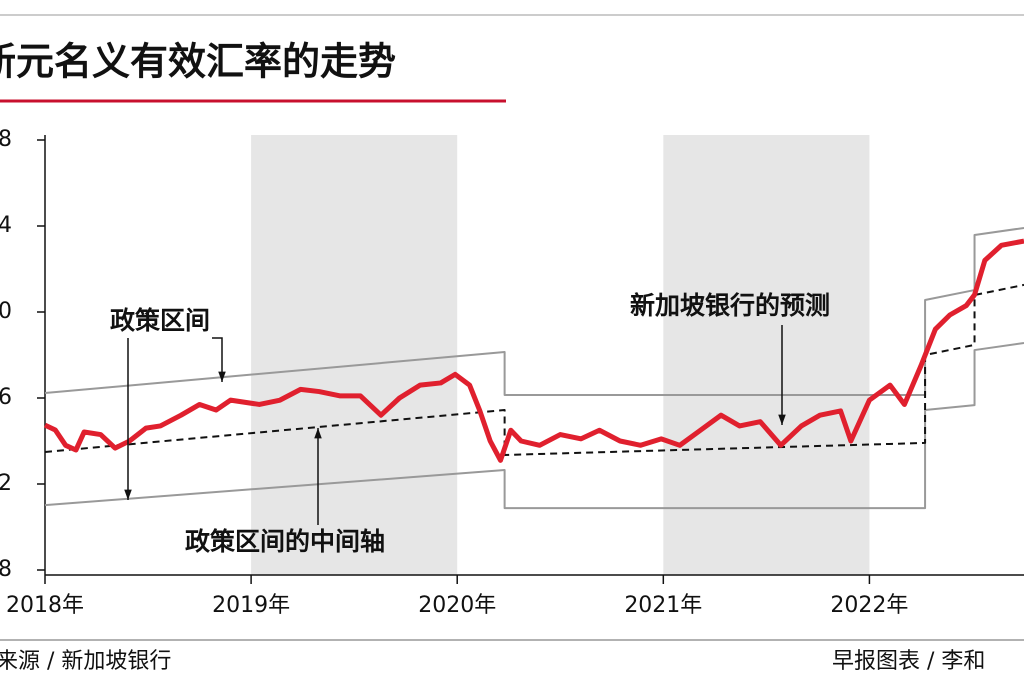 This screenshot has height=682, width=1024. I want to click on annotation: 政策区间, so click(160, 320).